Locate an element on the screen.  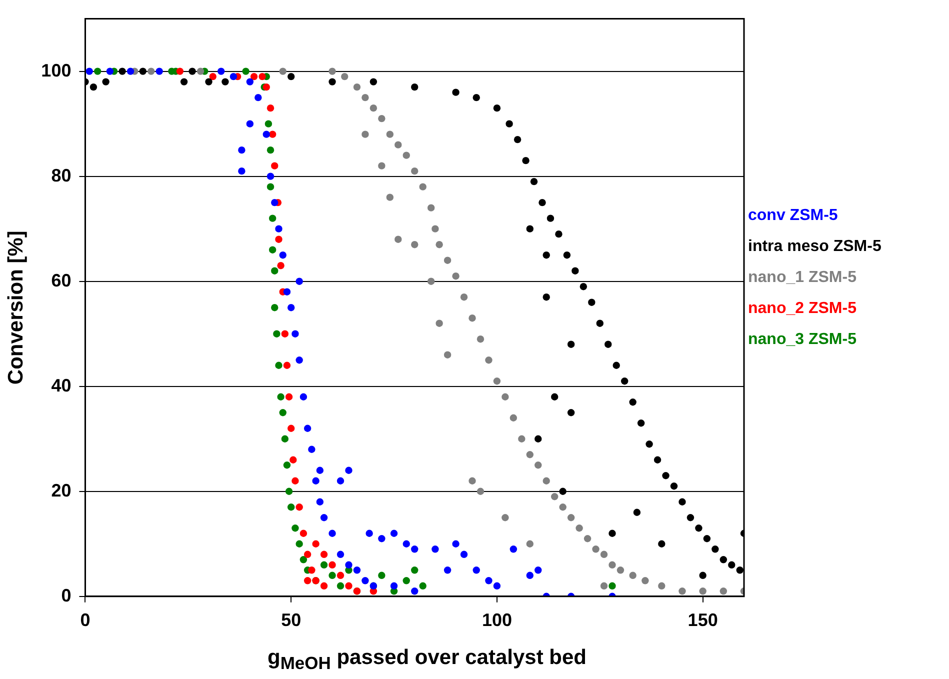
text: nano_1 ZSM-5 is located at coordinates (803, 278).